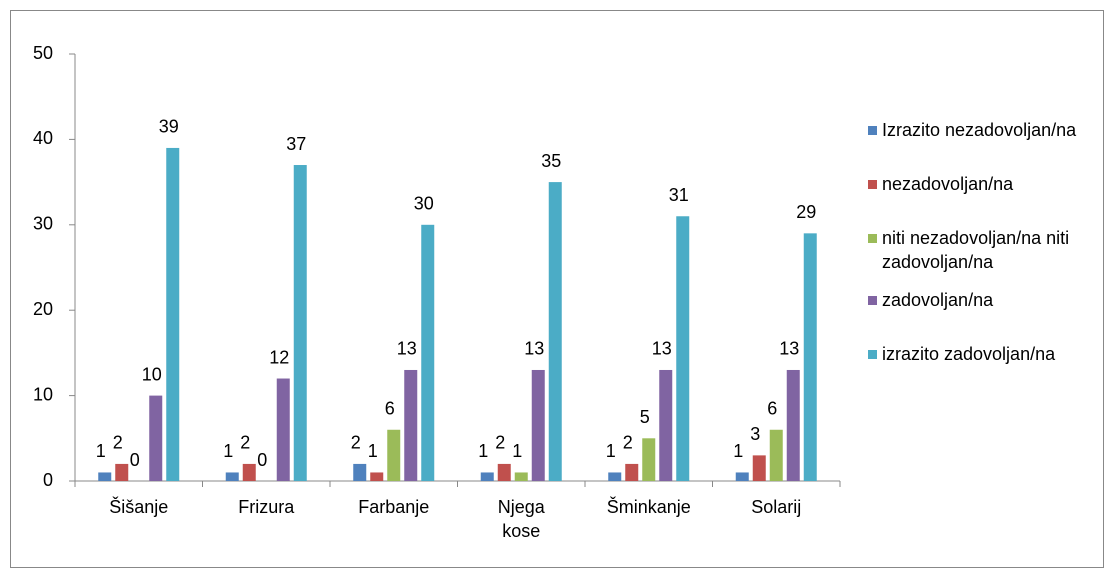 This screenshot has width=1115, height=578. I want to click on legend-label: izrazito zadovoljan/na, so click(969, 354).